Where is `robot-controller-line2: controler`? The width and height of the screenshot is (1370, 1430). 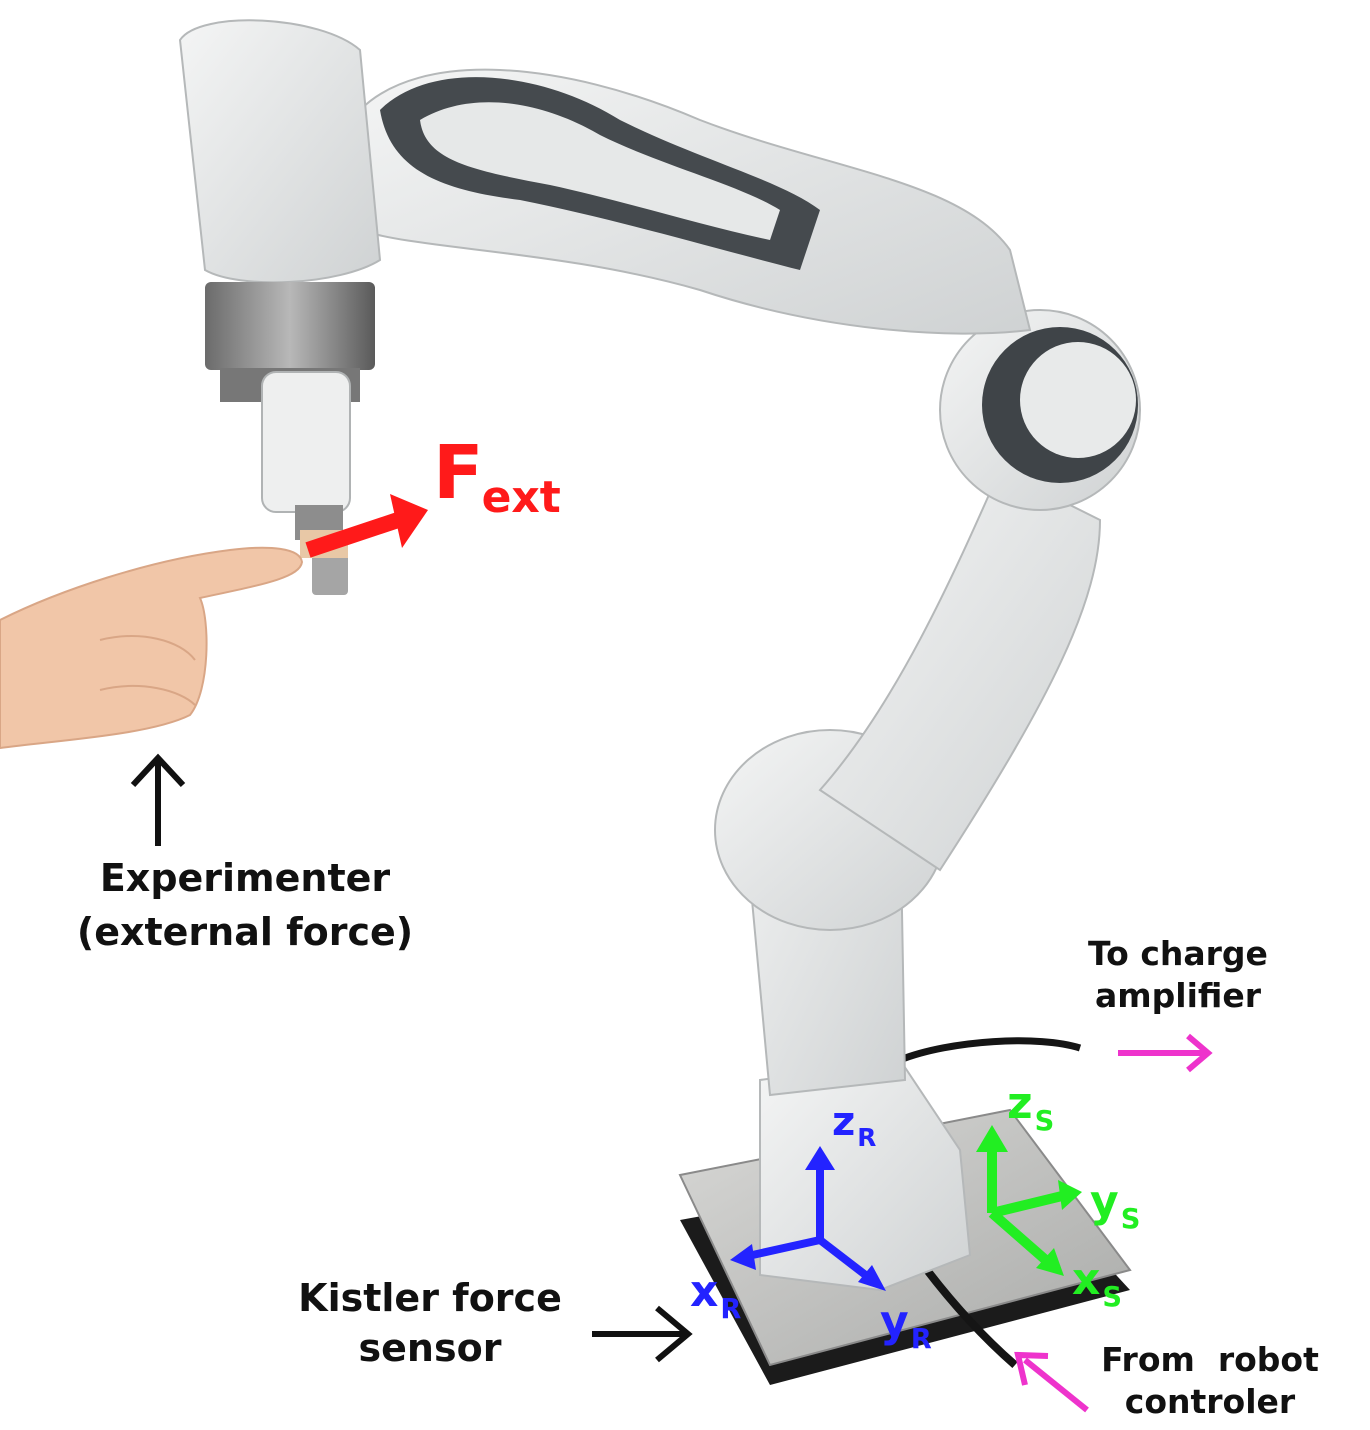
robot-controller-line2: controler is located at coordinates (1210, 1402).